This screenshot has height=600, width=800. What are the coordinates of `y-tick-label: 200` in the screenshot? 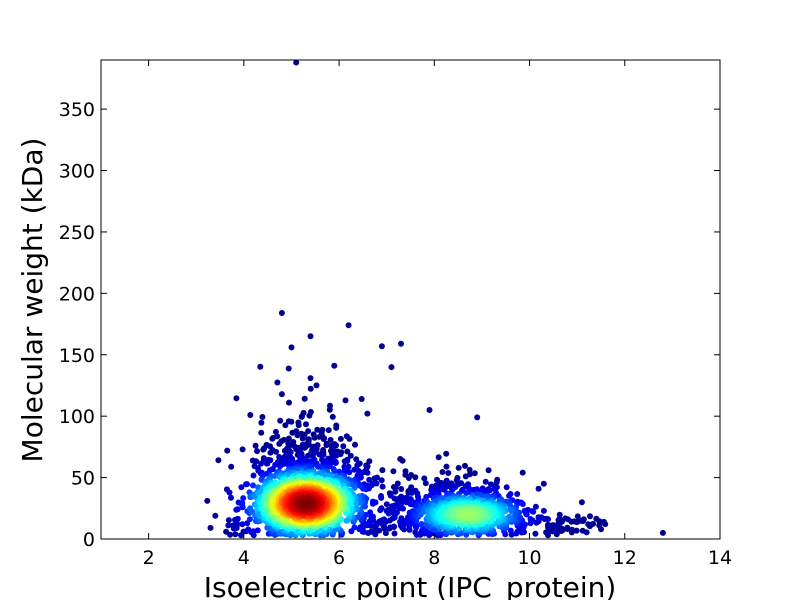 It's located at (77, 294).